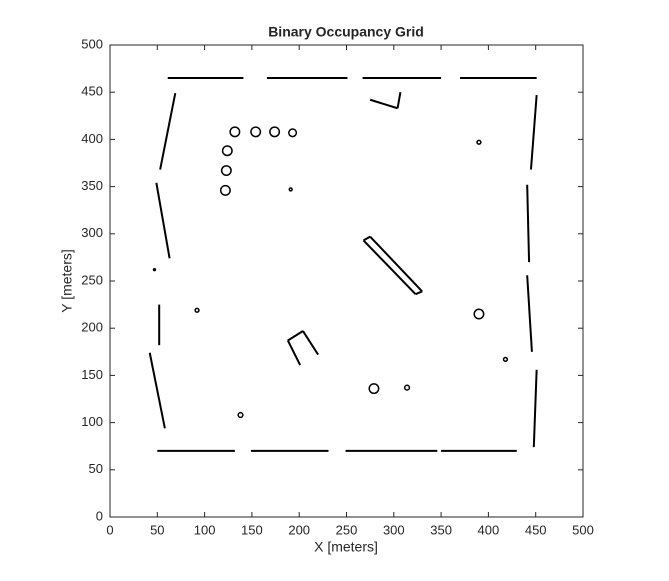  I want to click on x-tick-label: 400, so click(489, 529).